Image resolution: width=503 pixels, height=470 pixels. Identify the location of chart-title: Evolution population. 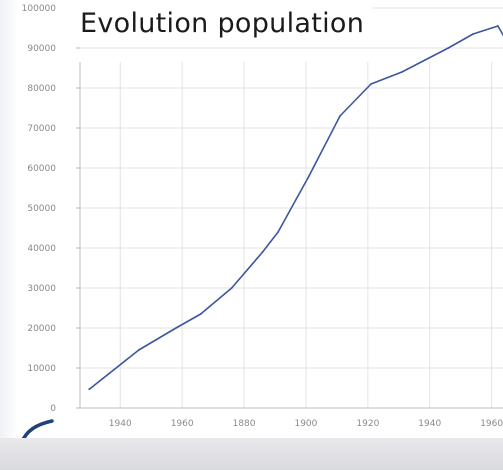
(220, 24).